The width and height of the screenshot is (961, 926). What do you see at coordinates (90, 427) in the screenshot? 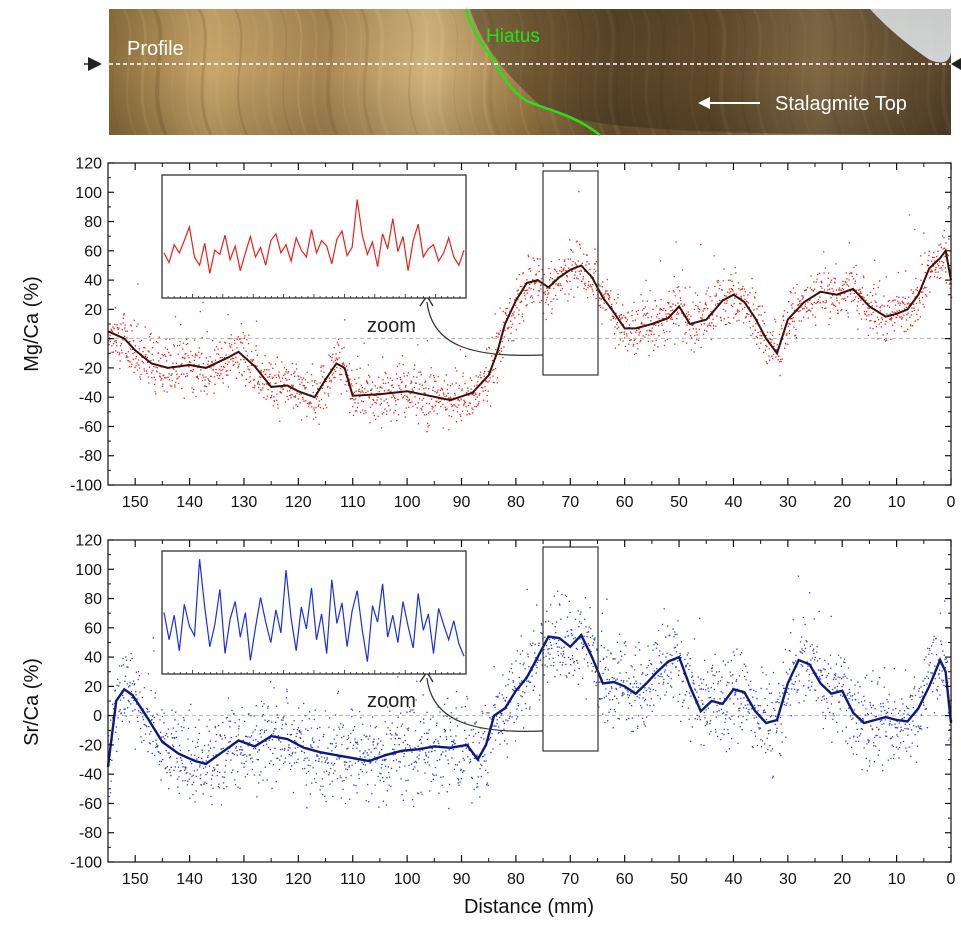
I see `y-tick-label: -60` at bounding box center [90, 427].